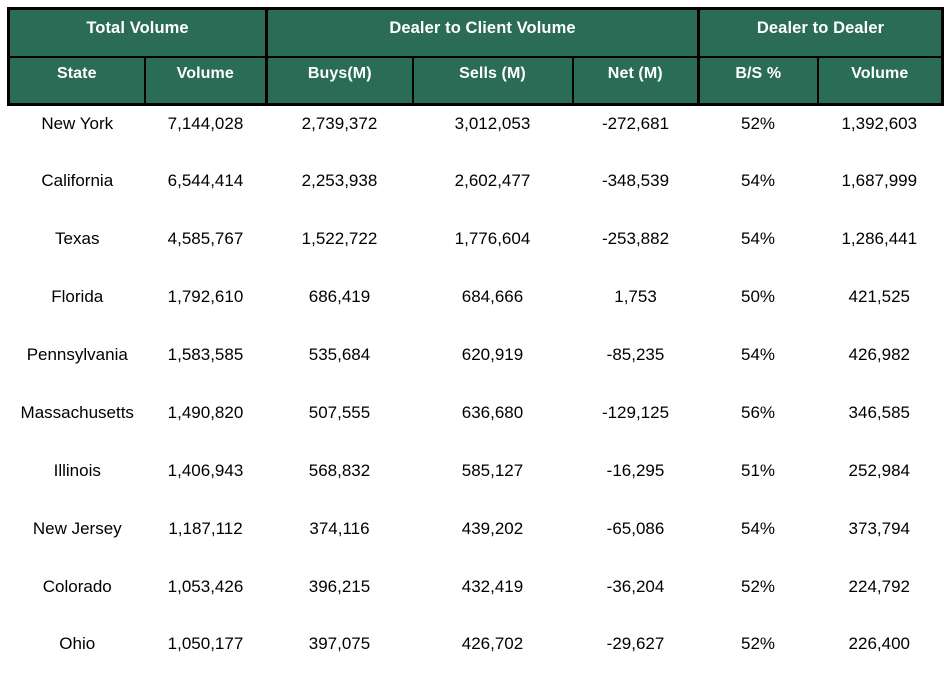  I want to click on col-header-state: State, so click(76, 80).